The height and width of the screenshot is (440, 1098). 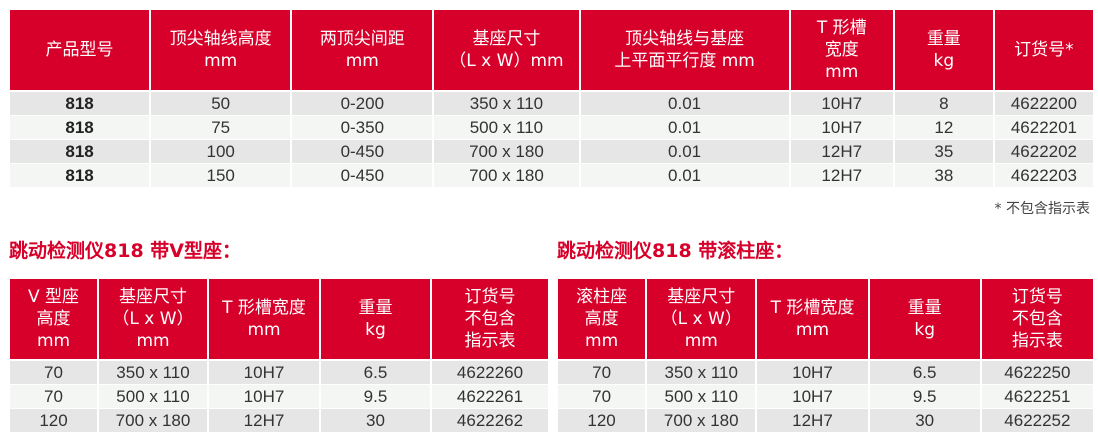 What do you see at coordinates (1042, 209) in the screenshot?
I see `footnote: * 不包含指示表` at bounding box center [1042, 209].